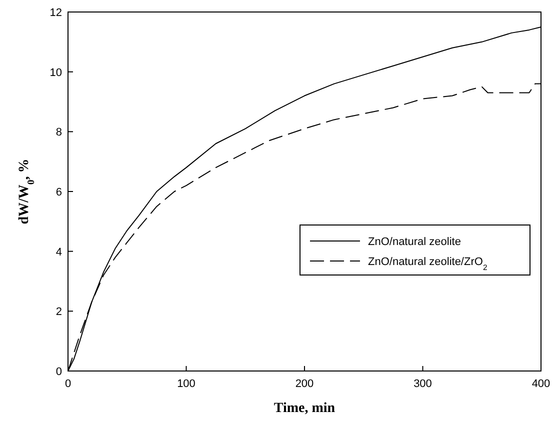 The height and width of the screenshot is (437, 553). Describe the element at coordinates (59, 372) in the screenshot. I see `y-tick-label: 0` at that location.